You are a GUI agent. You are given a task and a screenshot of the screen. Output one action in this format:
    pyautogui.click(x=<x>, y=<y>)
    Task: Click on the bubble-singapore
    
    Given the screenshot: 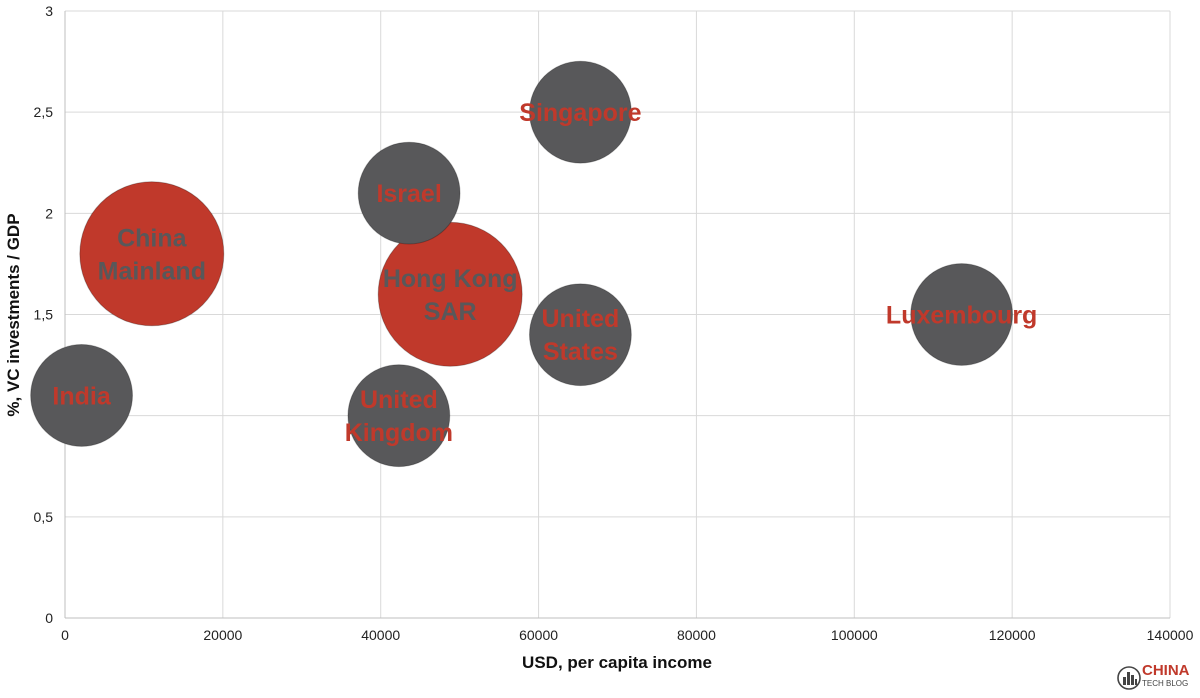 What is the action you would take?
    pyautogui.click(x=580, y=112)
    